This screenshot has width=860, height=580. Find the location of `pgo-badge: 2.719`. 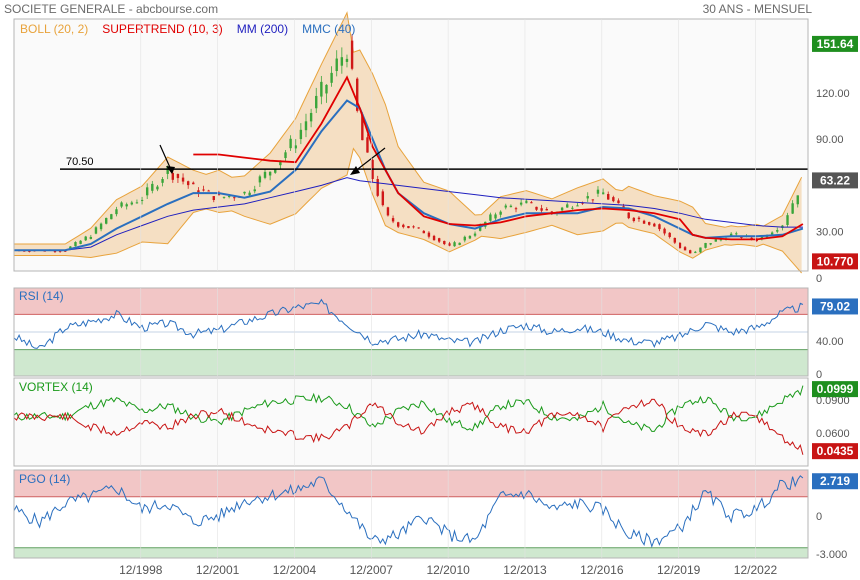

pgo-badge: 2.719 is located at coordinates (835, 481).